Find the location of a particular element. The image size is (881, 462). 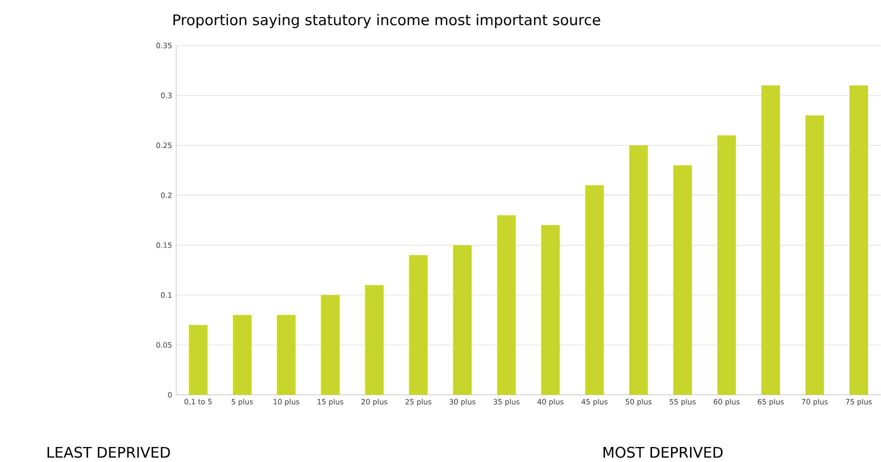

text: MOST DEPRIVED is located at coordinates (663, 452).